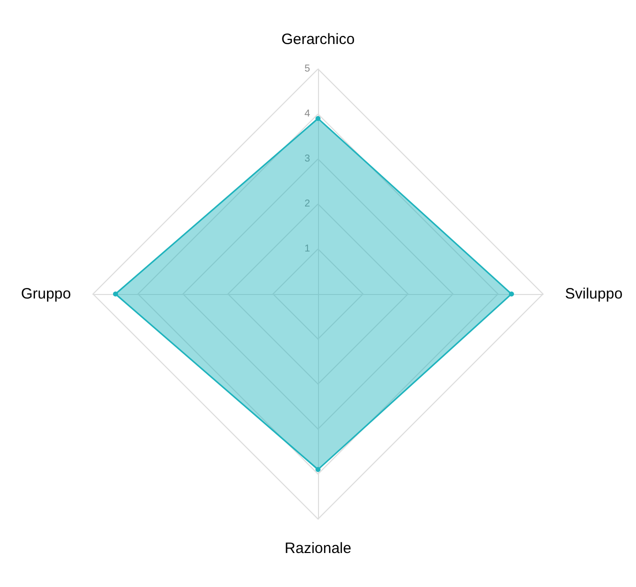  What do you see at coordinates (307, 249) in the screenshot?
I see `y-tick-label: 1` at bounding box center [307, 249].